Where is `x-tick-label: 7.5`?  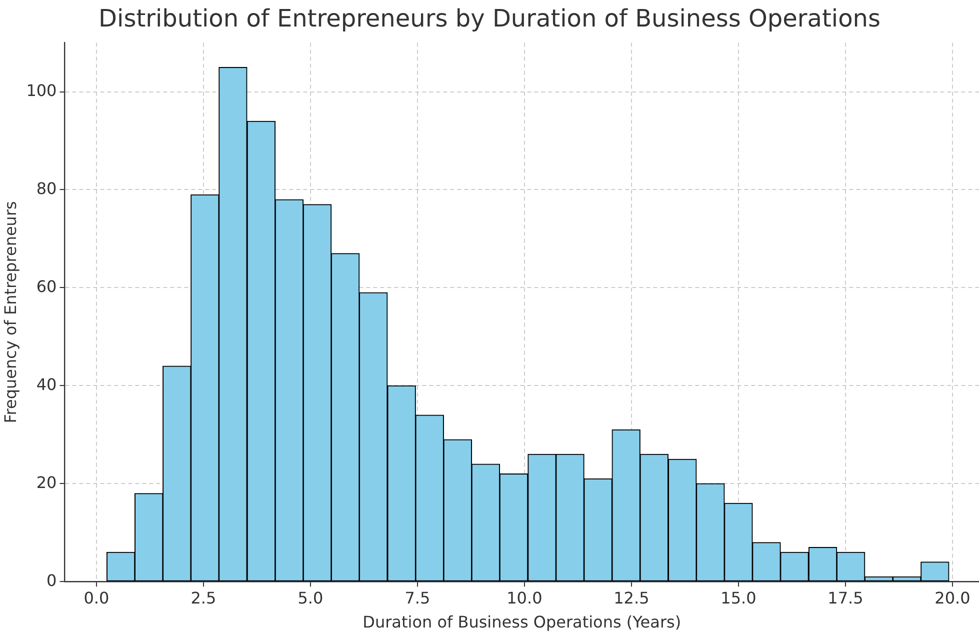 x-tick-label: 7.5 is located at coordinates (417, 598).